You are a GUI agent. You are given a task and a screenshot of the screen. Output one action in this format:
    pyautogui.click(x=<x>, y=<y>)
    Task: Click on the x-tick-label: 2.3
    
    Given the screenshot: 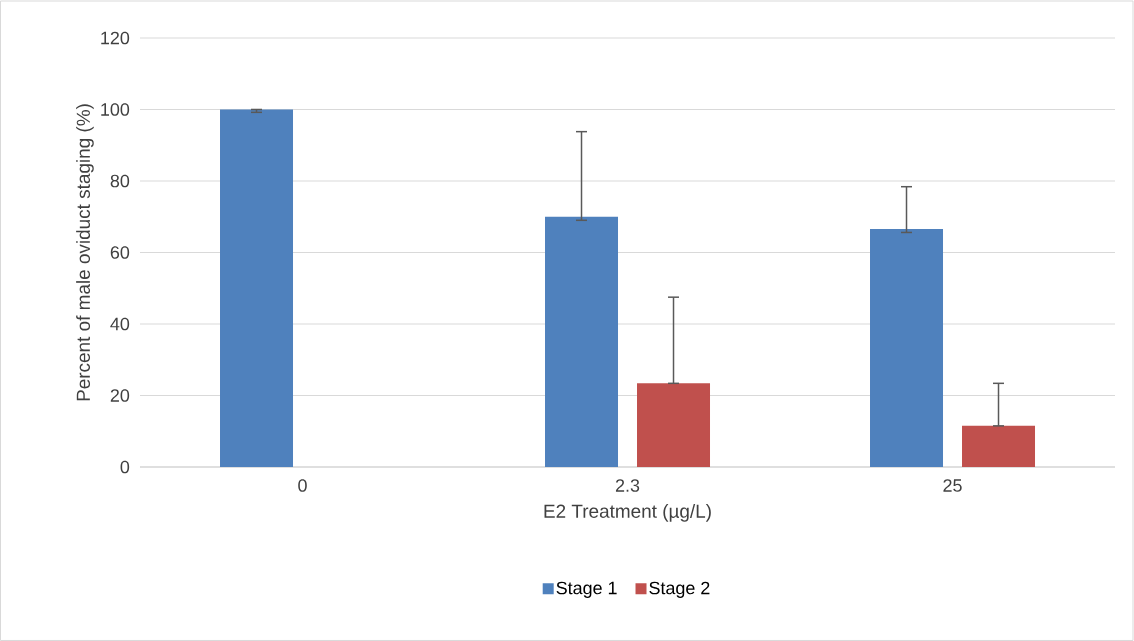 What is the action you would take?
    pyautogui.click(x=627, y=485)
    